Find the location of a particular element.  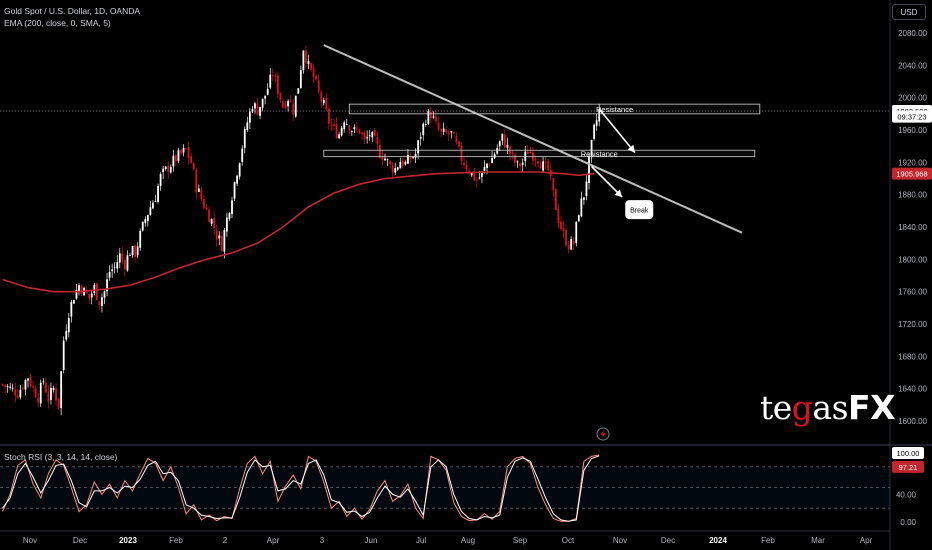

ema-legend: EMA (200, close, 0, SMA, 5) is located at coordinates (57, 23).